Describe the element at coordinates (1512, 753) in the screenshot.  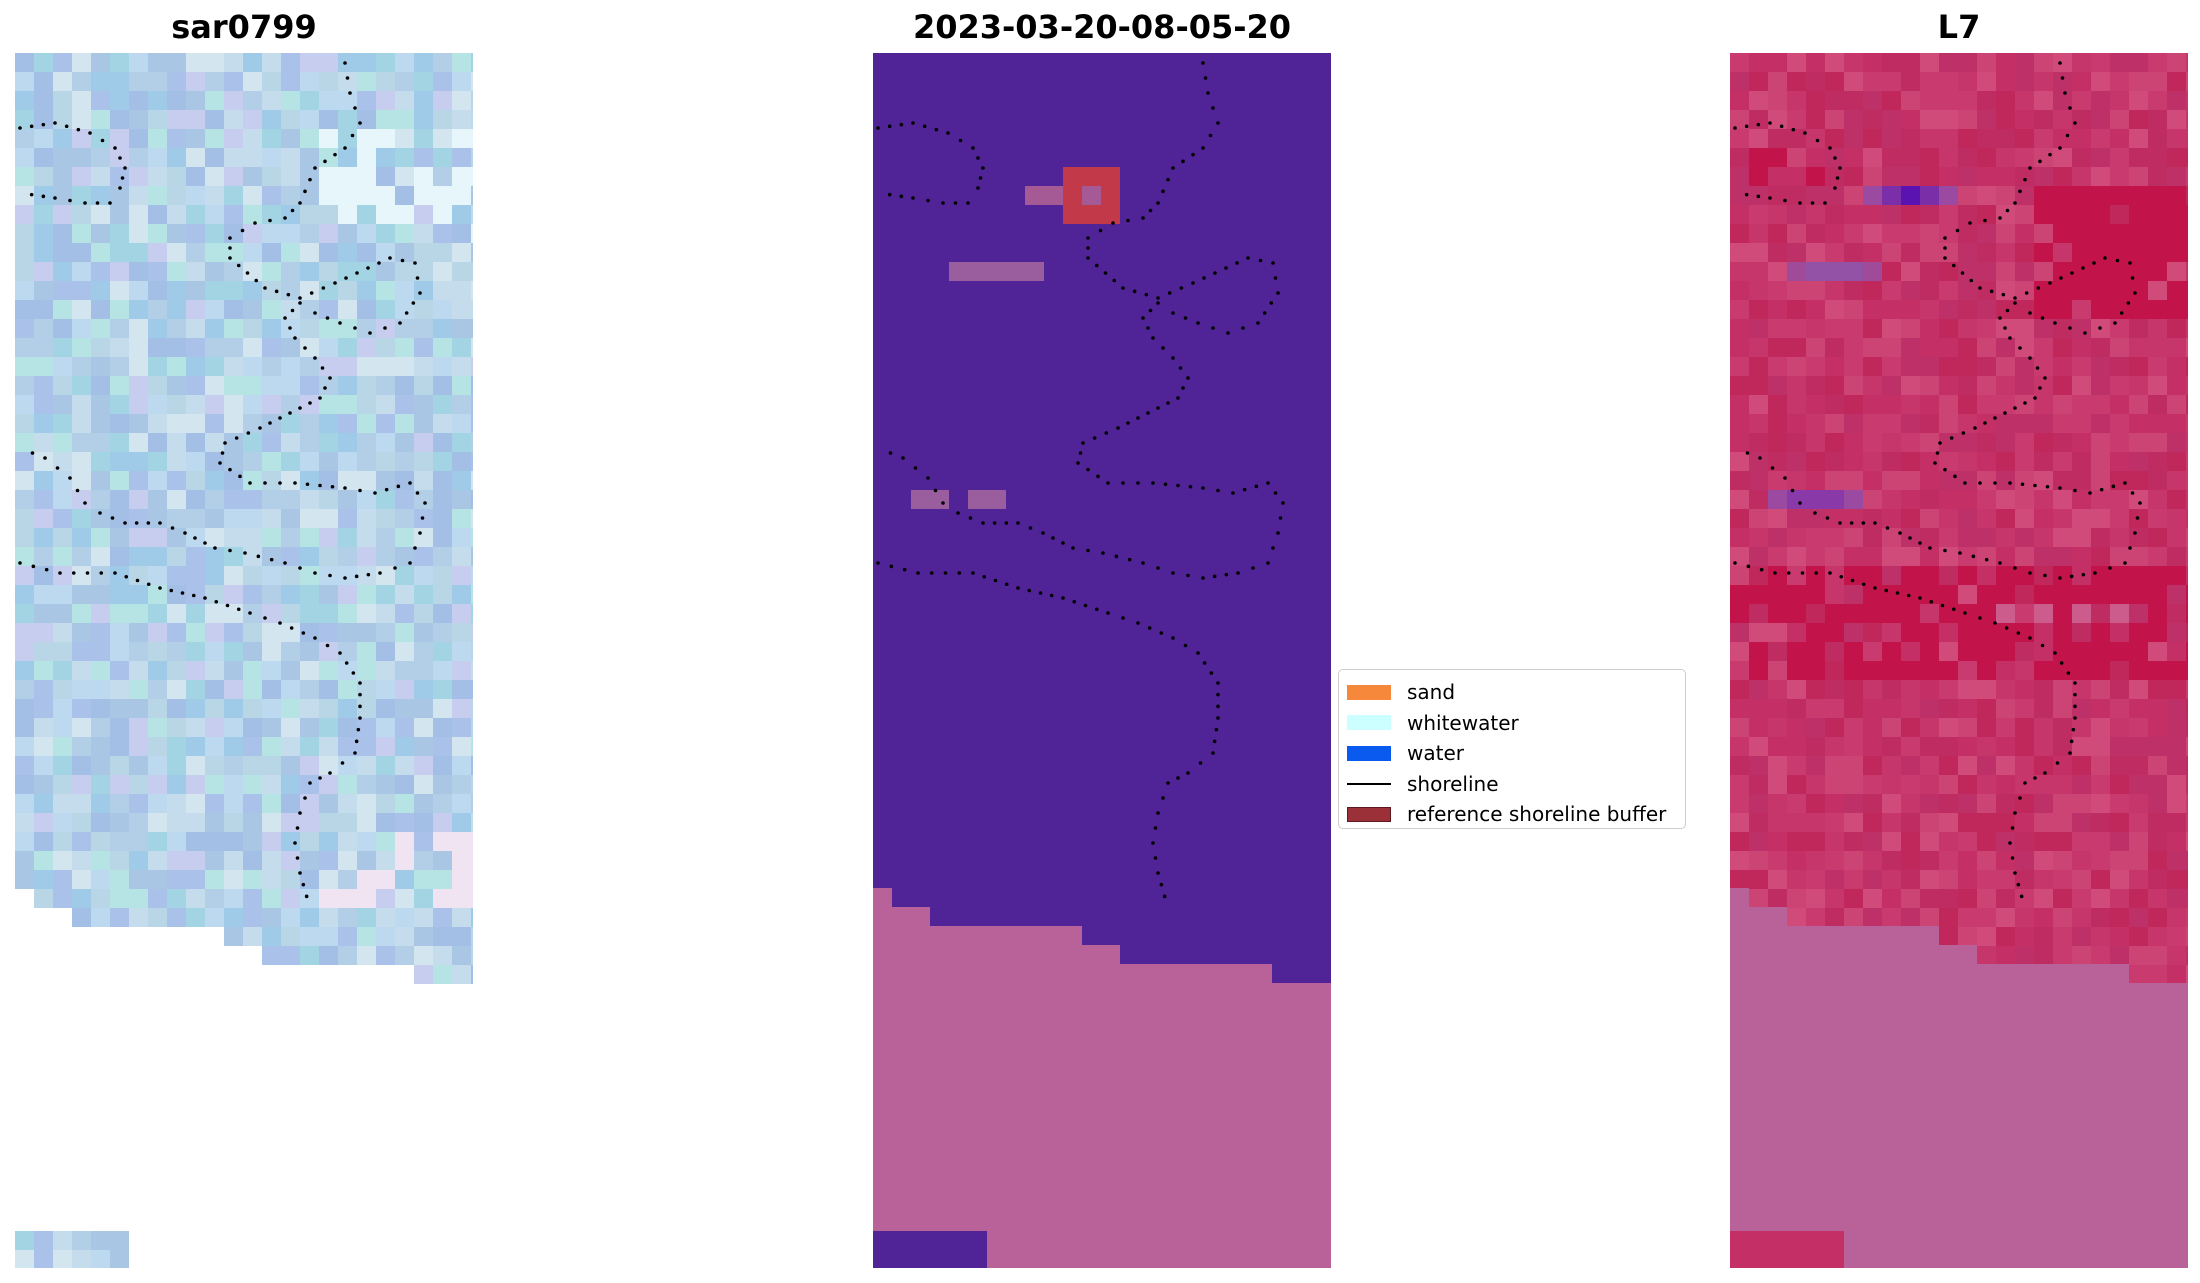
I see `legend-item-water: water` at that location.